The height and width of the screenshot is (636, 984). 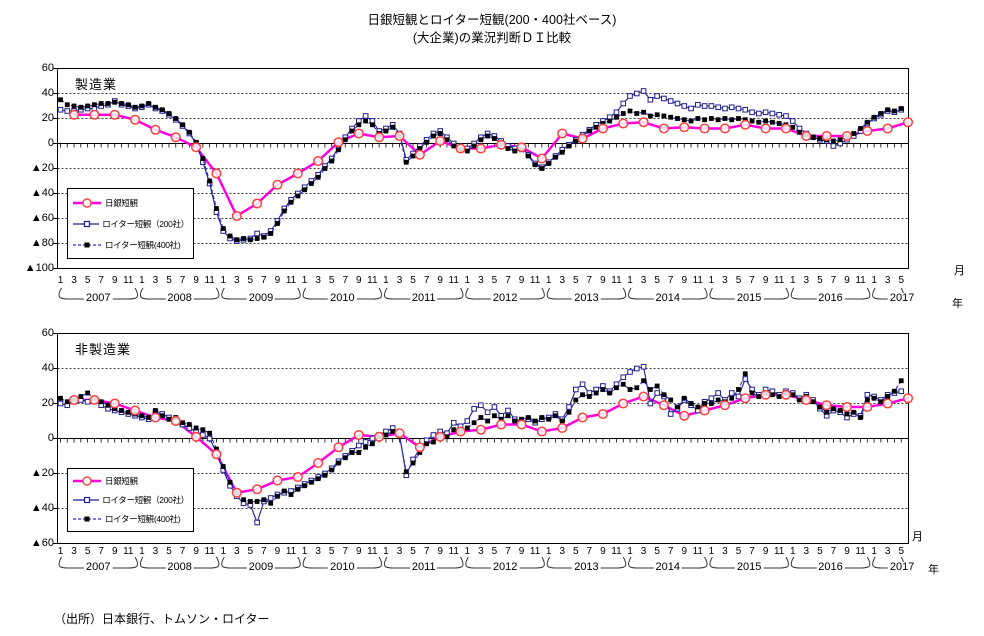 What do you see at coordinates (121, 481) in the screenshot?
I see `legend-label-boj: 日銀短観` at bounding box center [121, 481].